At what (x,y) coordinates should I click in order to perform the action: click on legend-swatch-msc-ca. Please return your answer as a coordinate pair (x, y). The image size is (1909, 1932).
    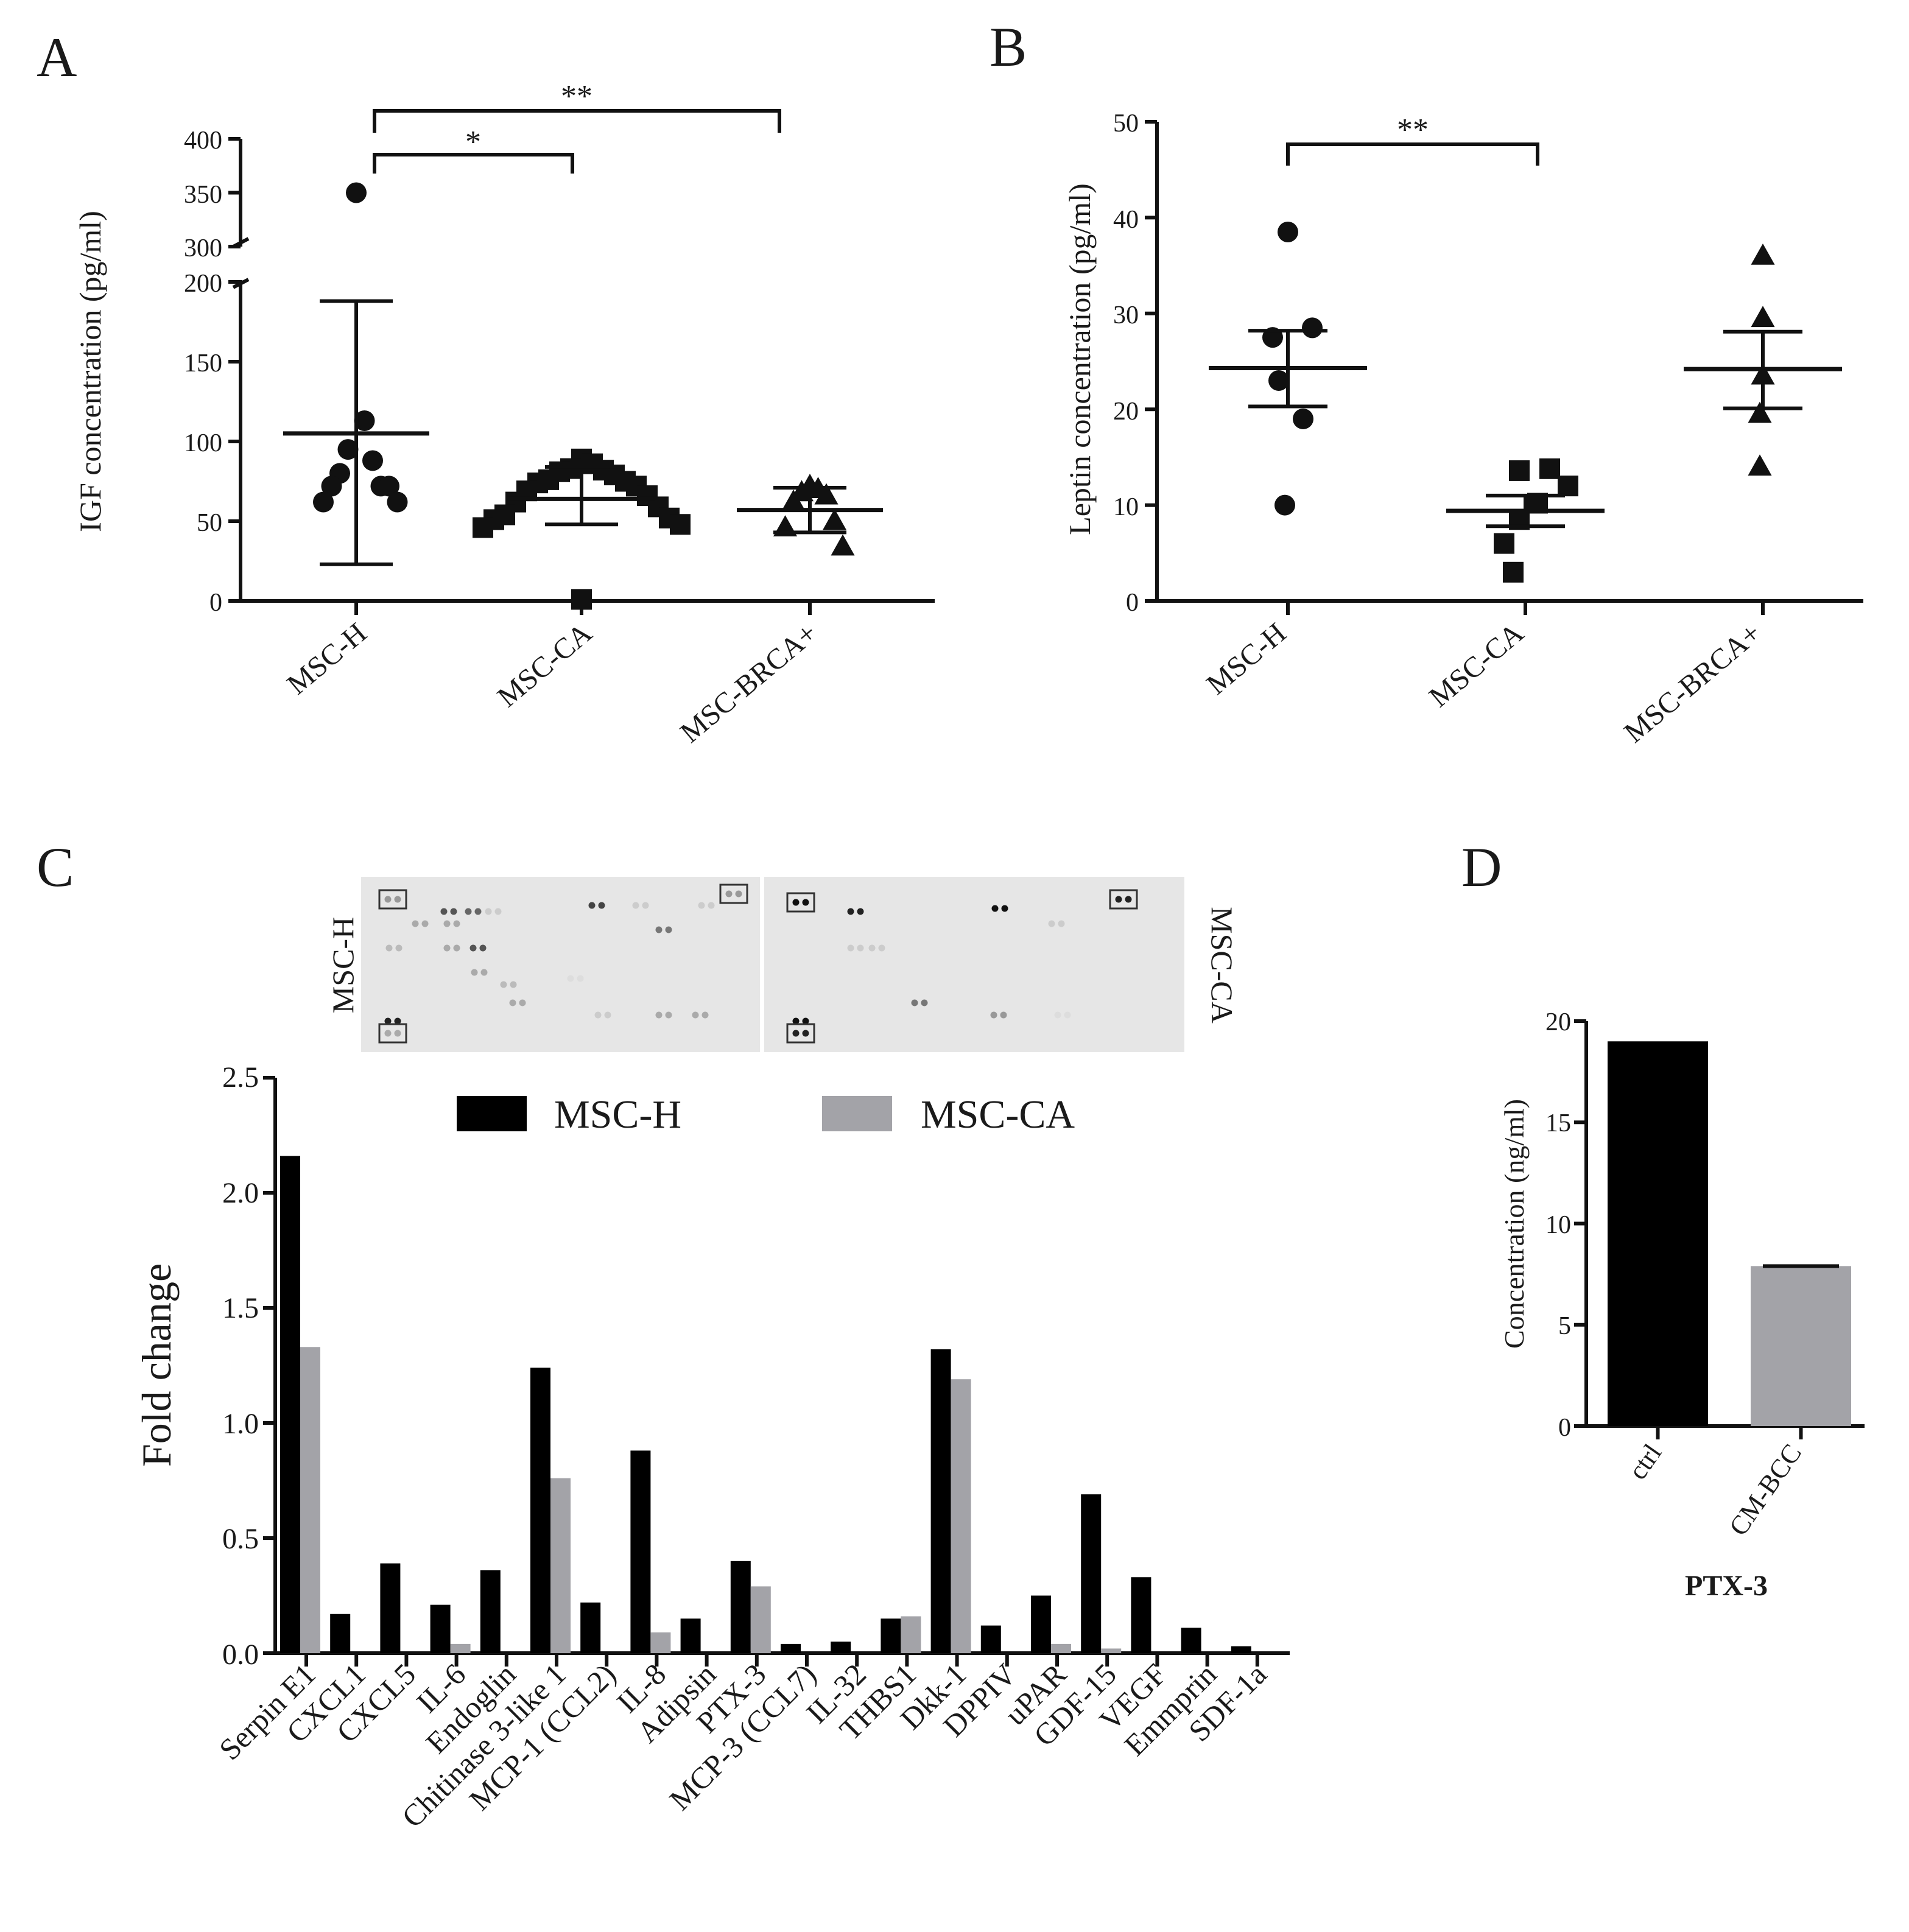
    Looking at the image, I should click on (857, 1113).